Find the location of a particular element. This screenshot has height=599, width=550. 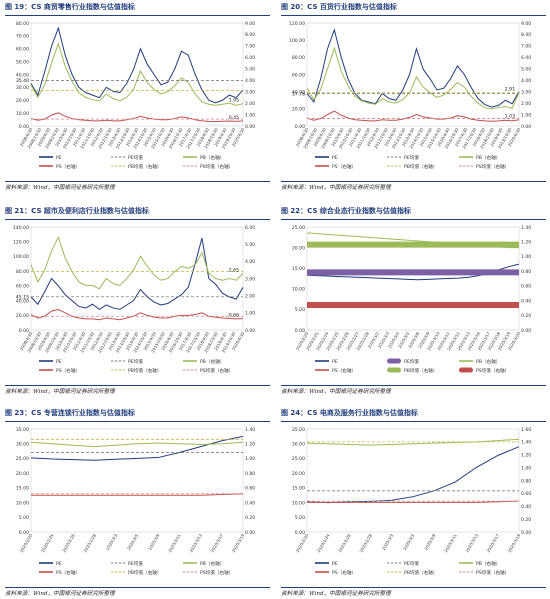

chart-title: 图 23：CS 专营连锁行业指数与估值指标 is located at coordinates (70, 413).